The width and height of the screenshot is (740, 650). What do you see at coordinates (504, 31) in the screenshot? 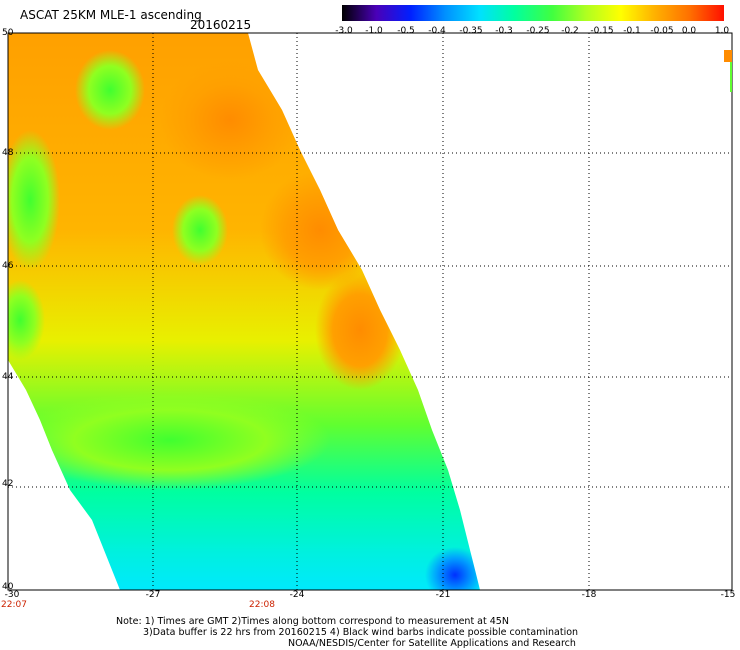
I see `colorbar-label: -0.3` at bounding box center [504, 31].